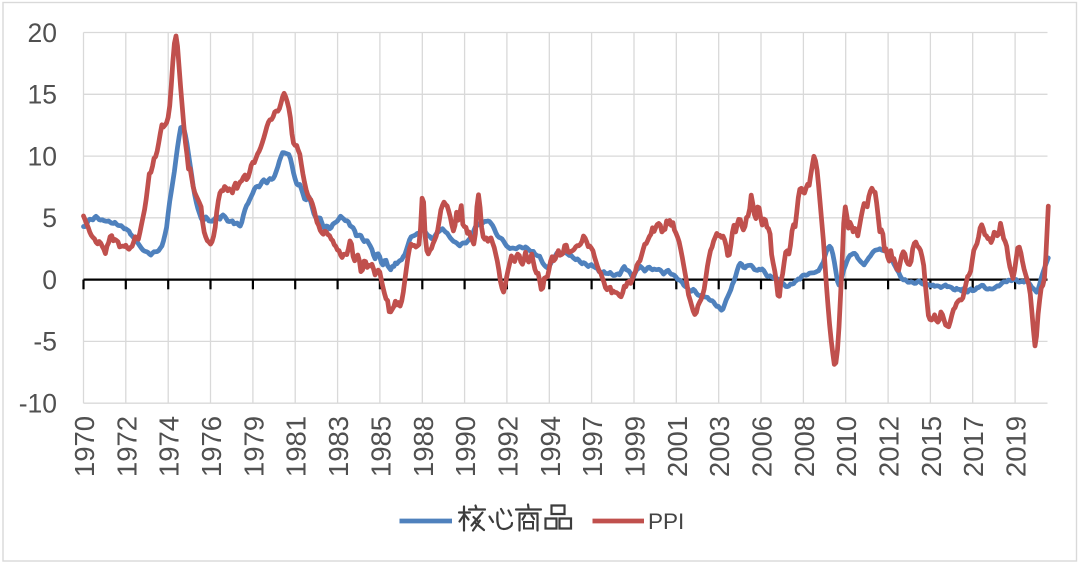 The width and height of the screenshot is (1080, 564). I want to click on svg-text: 1970, so click(84, 446).